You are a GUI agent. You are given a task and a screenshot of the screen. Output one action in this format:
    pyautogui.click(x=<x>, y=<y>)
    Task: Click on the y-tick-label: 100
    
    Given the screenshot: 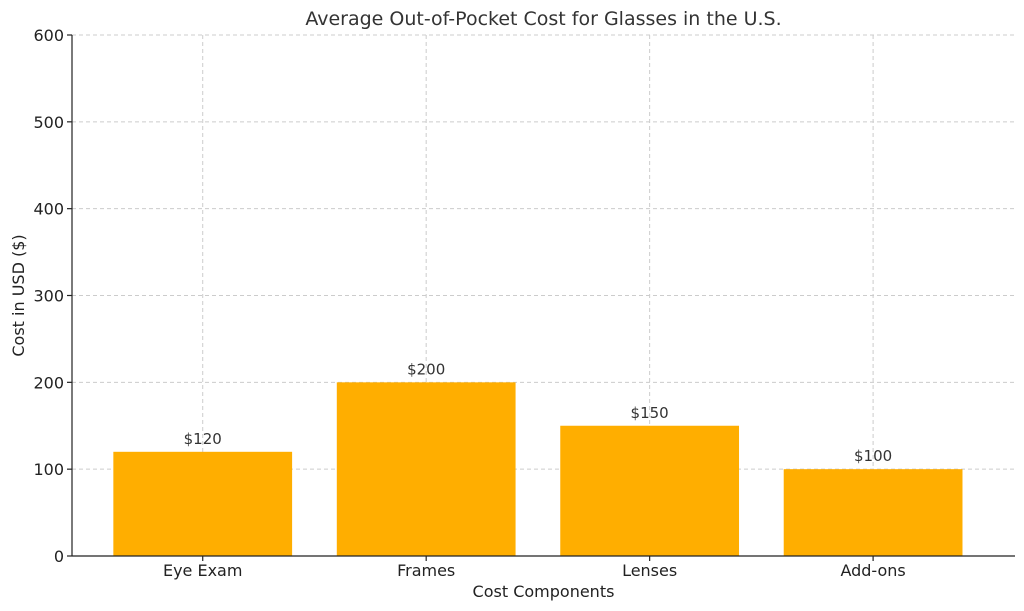 What is the action you would take?
    pyautogui.click(x=48, y=469)
    